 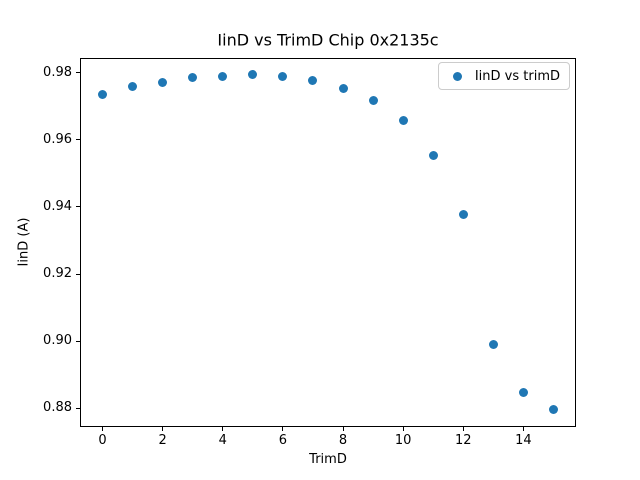 What do you see at coordinates (457, 76) in the screenshot?
I see `legend-marker-icon` at bounding box center [457, 76].